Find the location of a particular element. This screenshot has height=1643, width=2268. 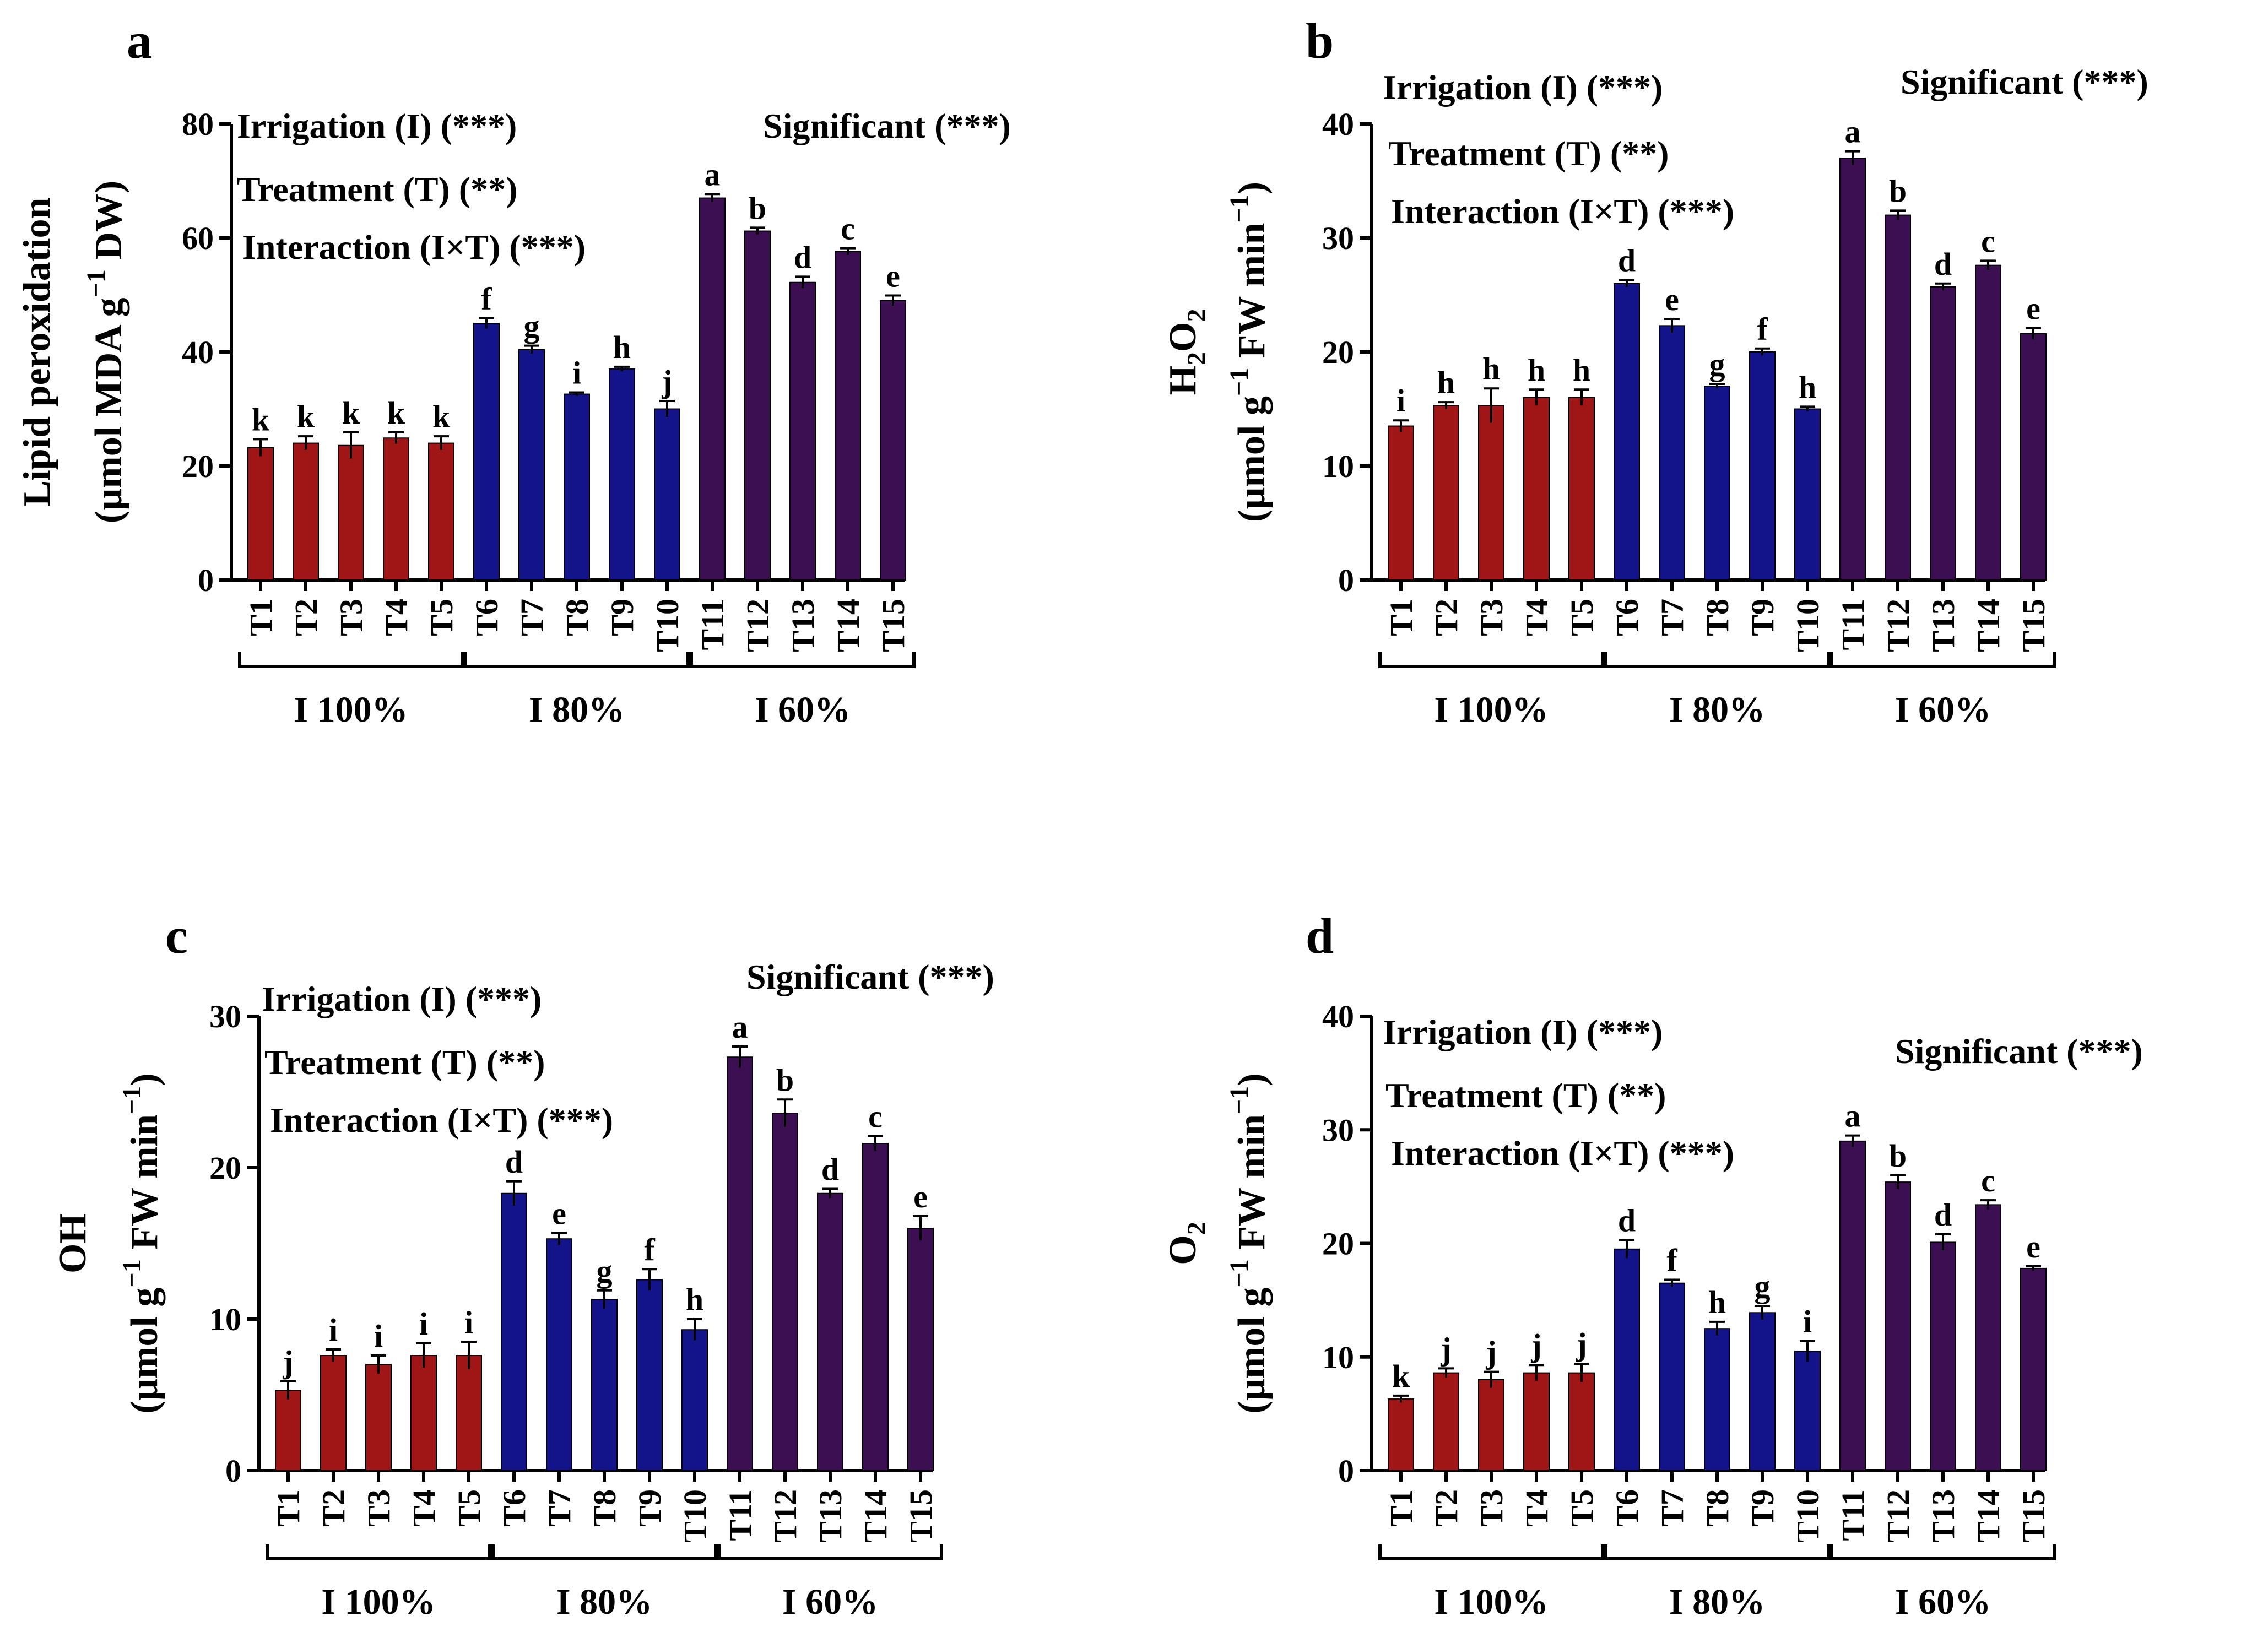

bar-t10 is located at coordinates (667, 494).